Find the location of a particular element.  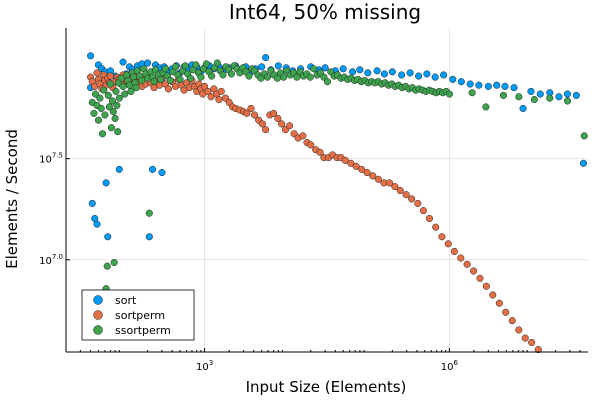

legend-label: ssortperm is located at coordinates (143, 330).